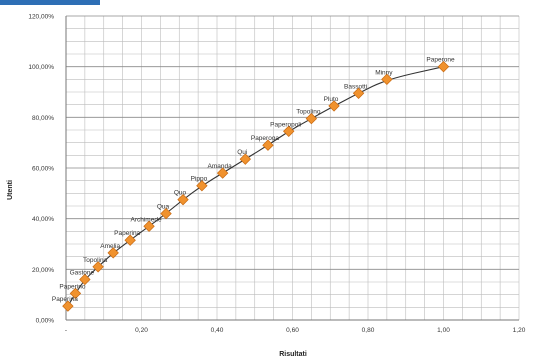 The image size is (537, 359). What do you see at coordinates (242, 152) in the screenshot?
I see `point-label: Qui` at bounding box center [242, 152].